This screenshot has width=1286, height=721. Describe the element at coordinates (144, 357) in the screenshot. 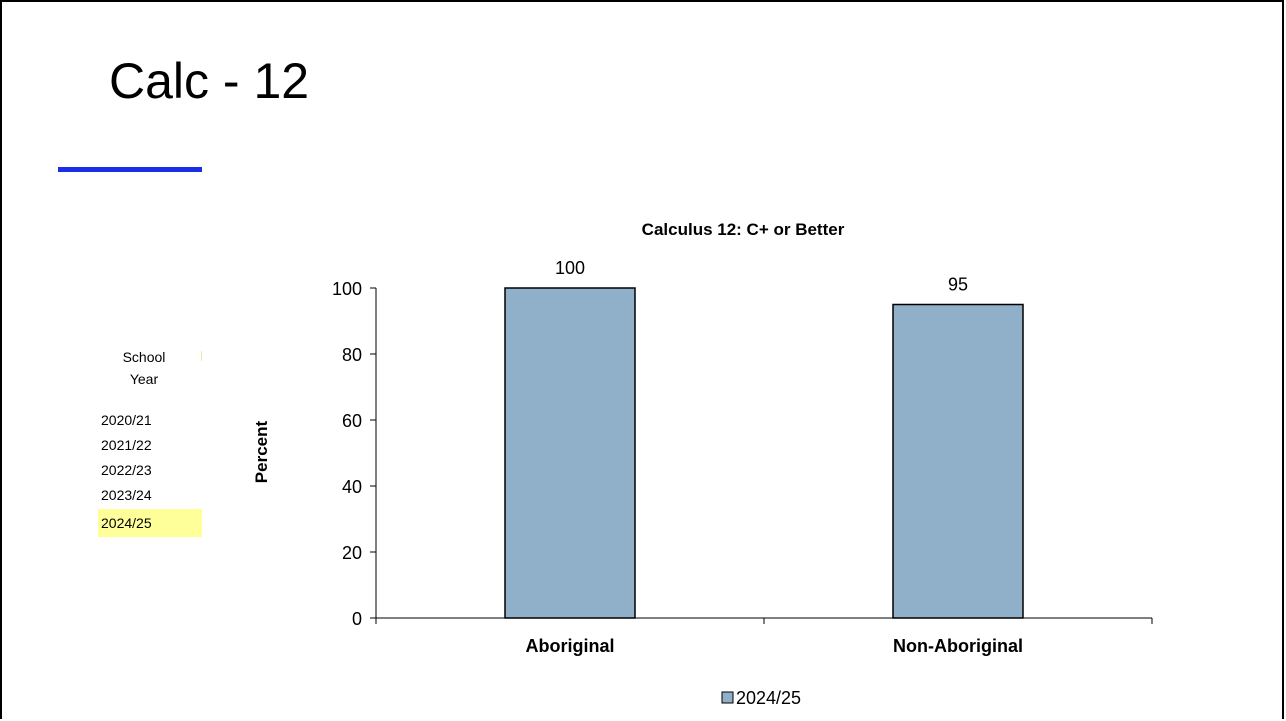

I see `school-year-header-line1: School` at that location.